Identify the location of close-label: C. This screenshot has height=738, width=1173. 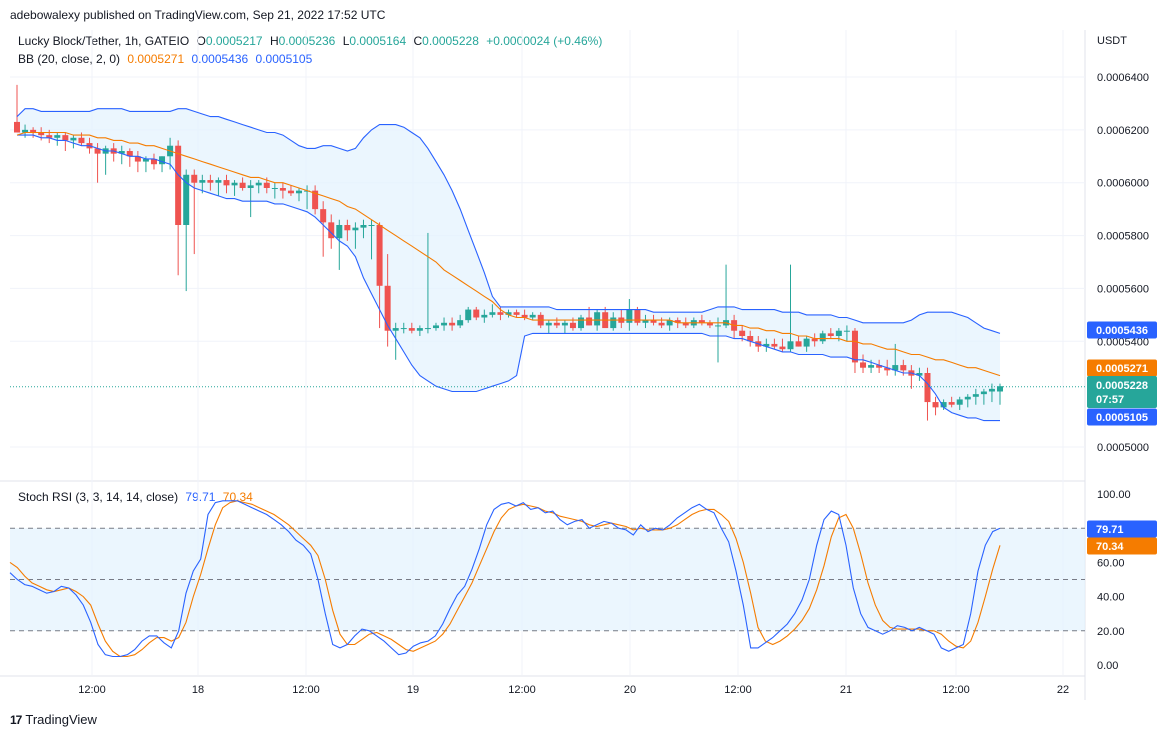
(418, 41).